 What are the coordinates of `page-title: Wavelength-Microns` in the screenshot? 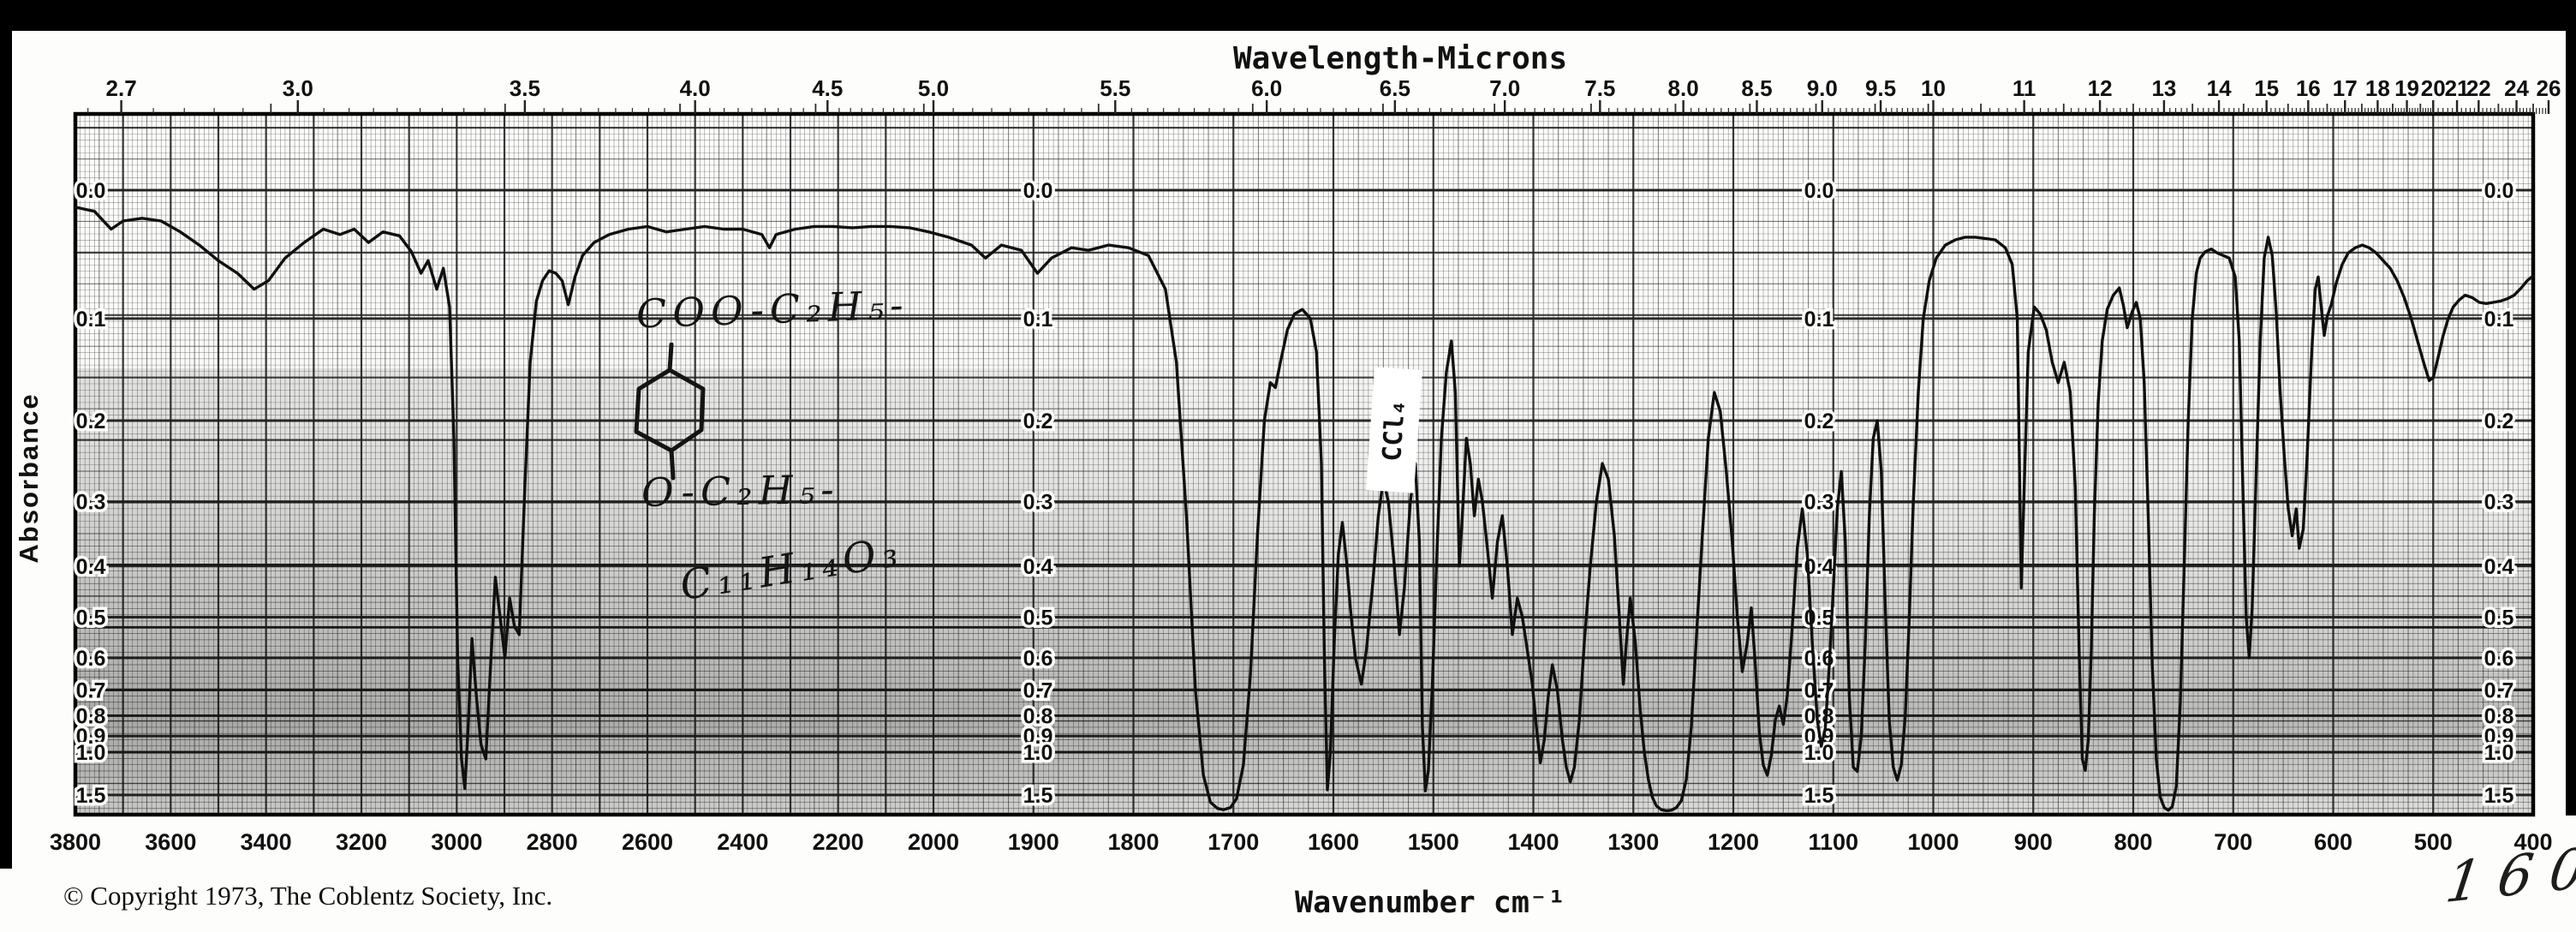 It's located at (1401, 58).